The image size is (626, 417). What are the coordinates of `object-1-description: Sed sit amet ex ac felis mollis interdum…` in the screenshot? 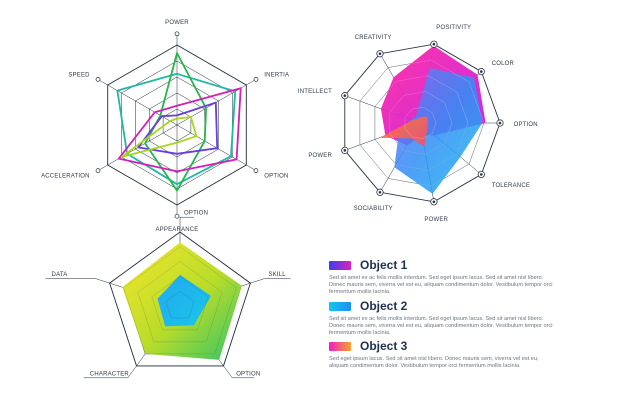 It's located at (441, 285).